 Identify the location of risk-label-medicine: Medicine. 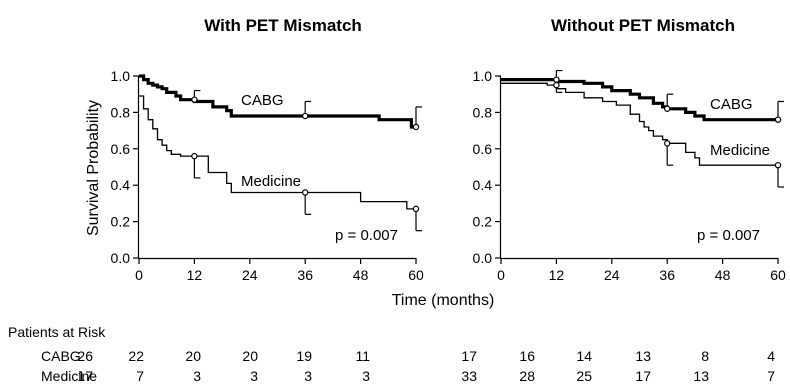
(69, 376).